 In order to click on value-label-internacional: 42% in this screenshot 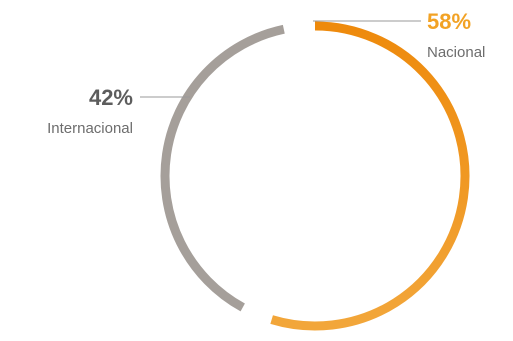, I will do `click(111, 97)`.